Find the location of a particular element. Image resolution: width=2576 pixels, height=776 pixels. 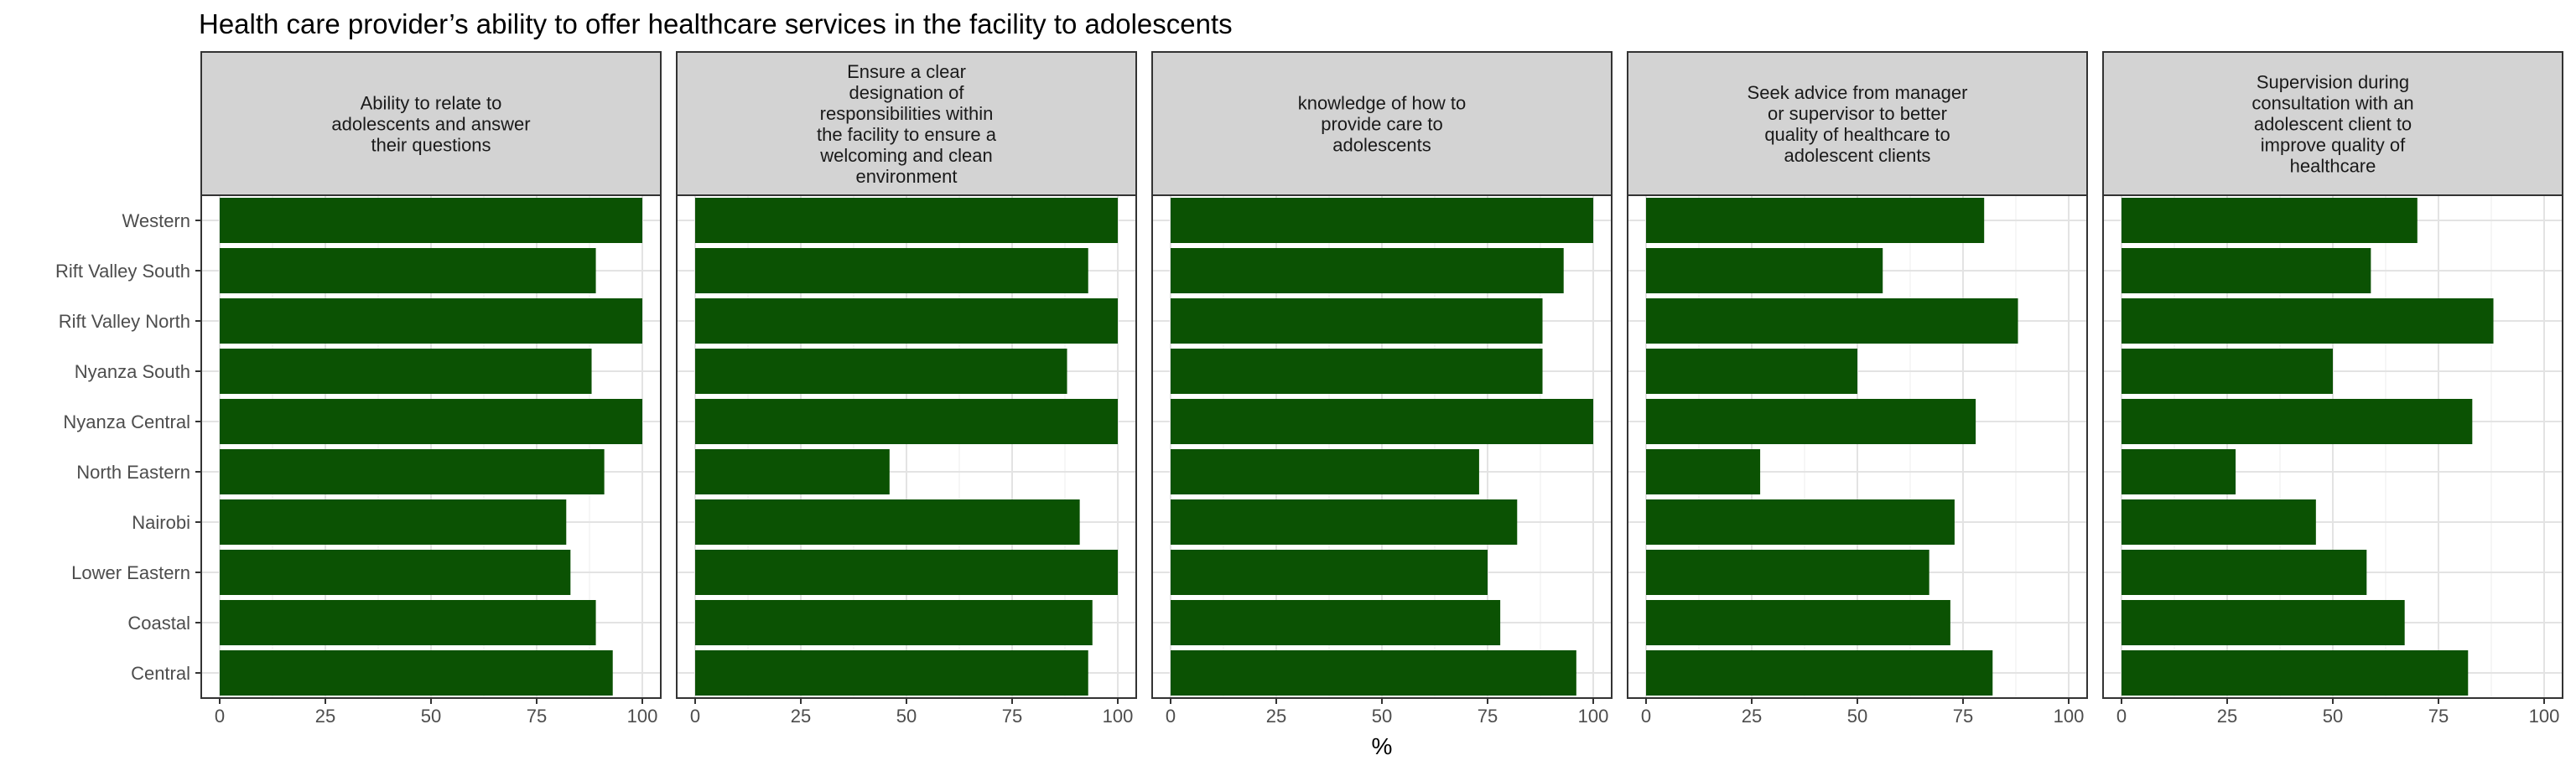

facet-strip-label: their questions is located at coordinates (431, 145).